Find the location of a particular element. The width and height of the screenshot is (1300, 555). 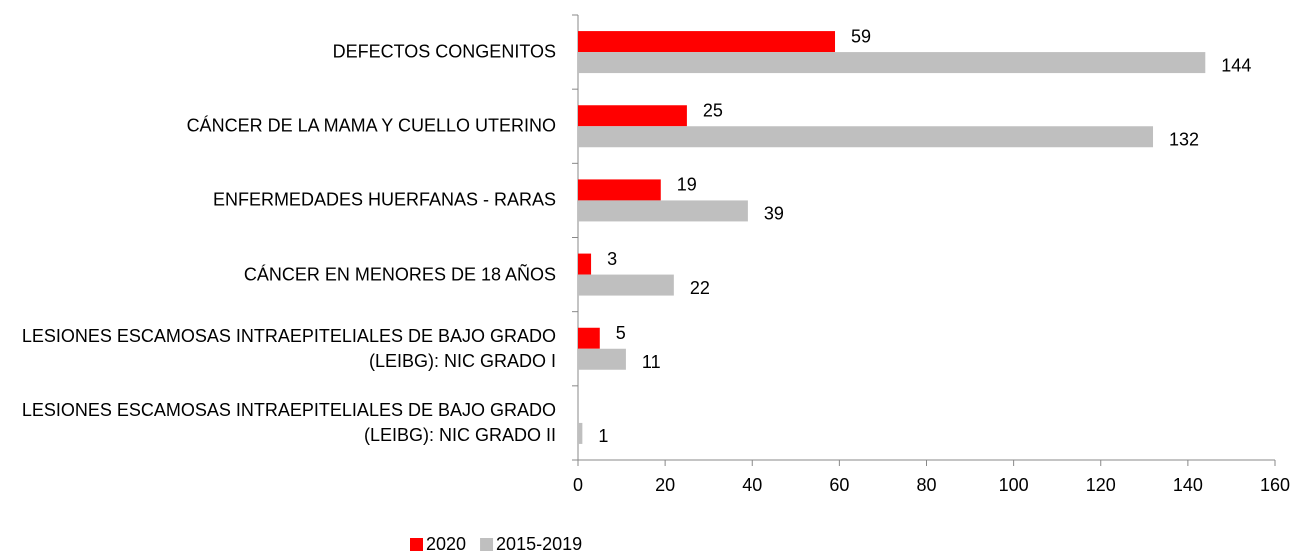

data-label: 59 is located at coordinates (861, 36).